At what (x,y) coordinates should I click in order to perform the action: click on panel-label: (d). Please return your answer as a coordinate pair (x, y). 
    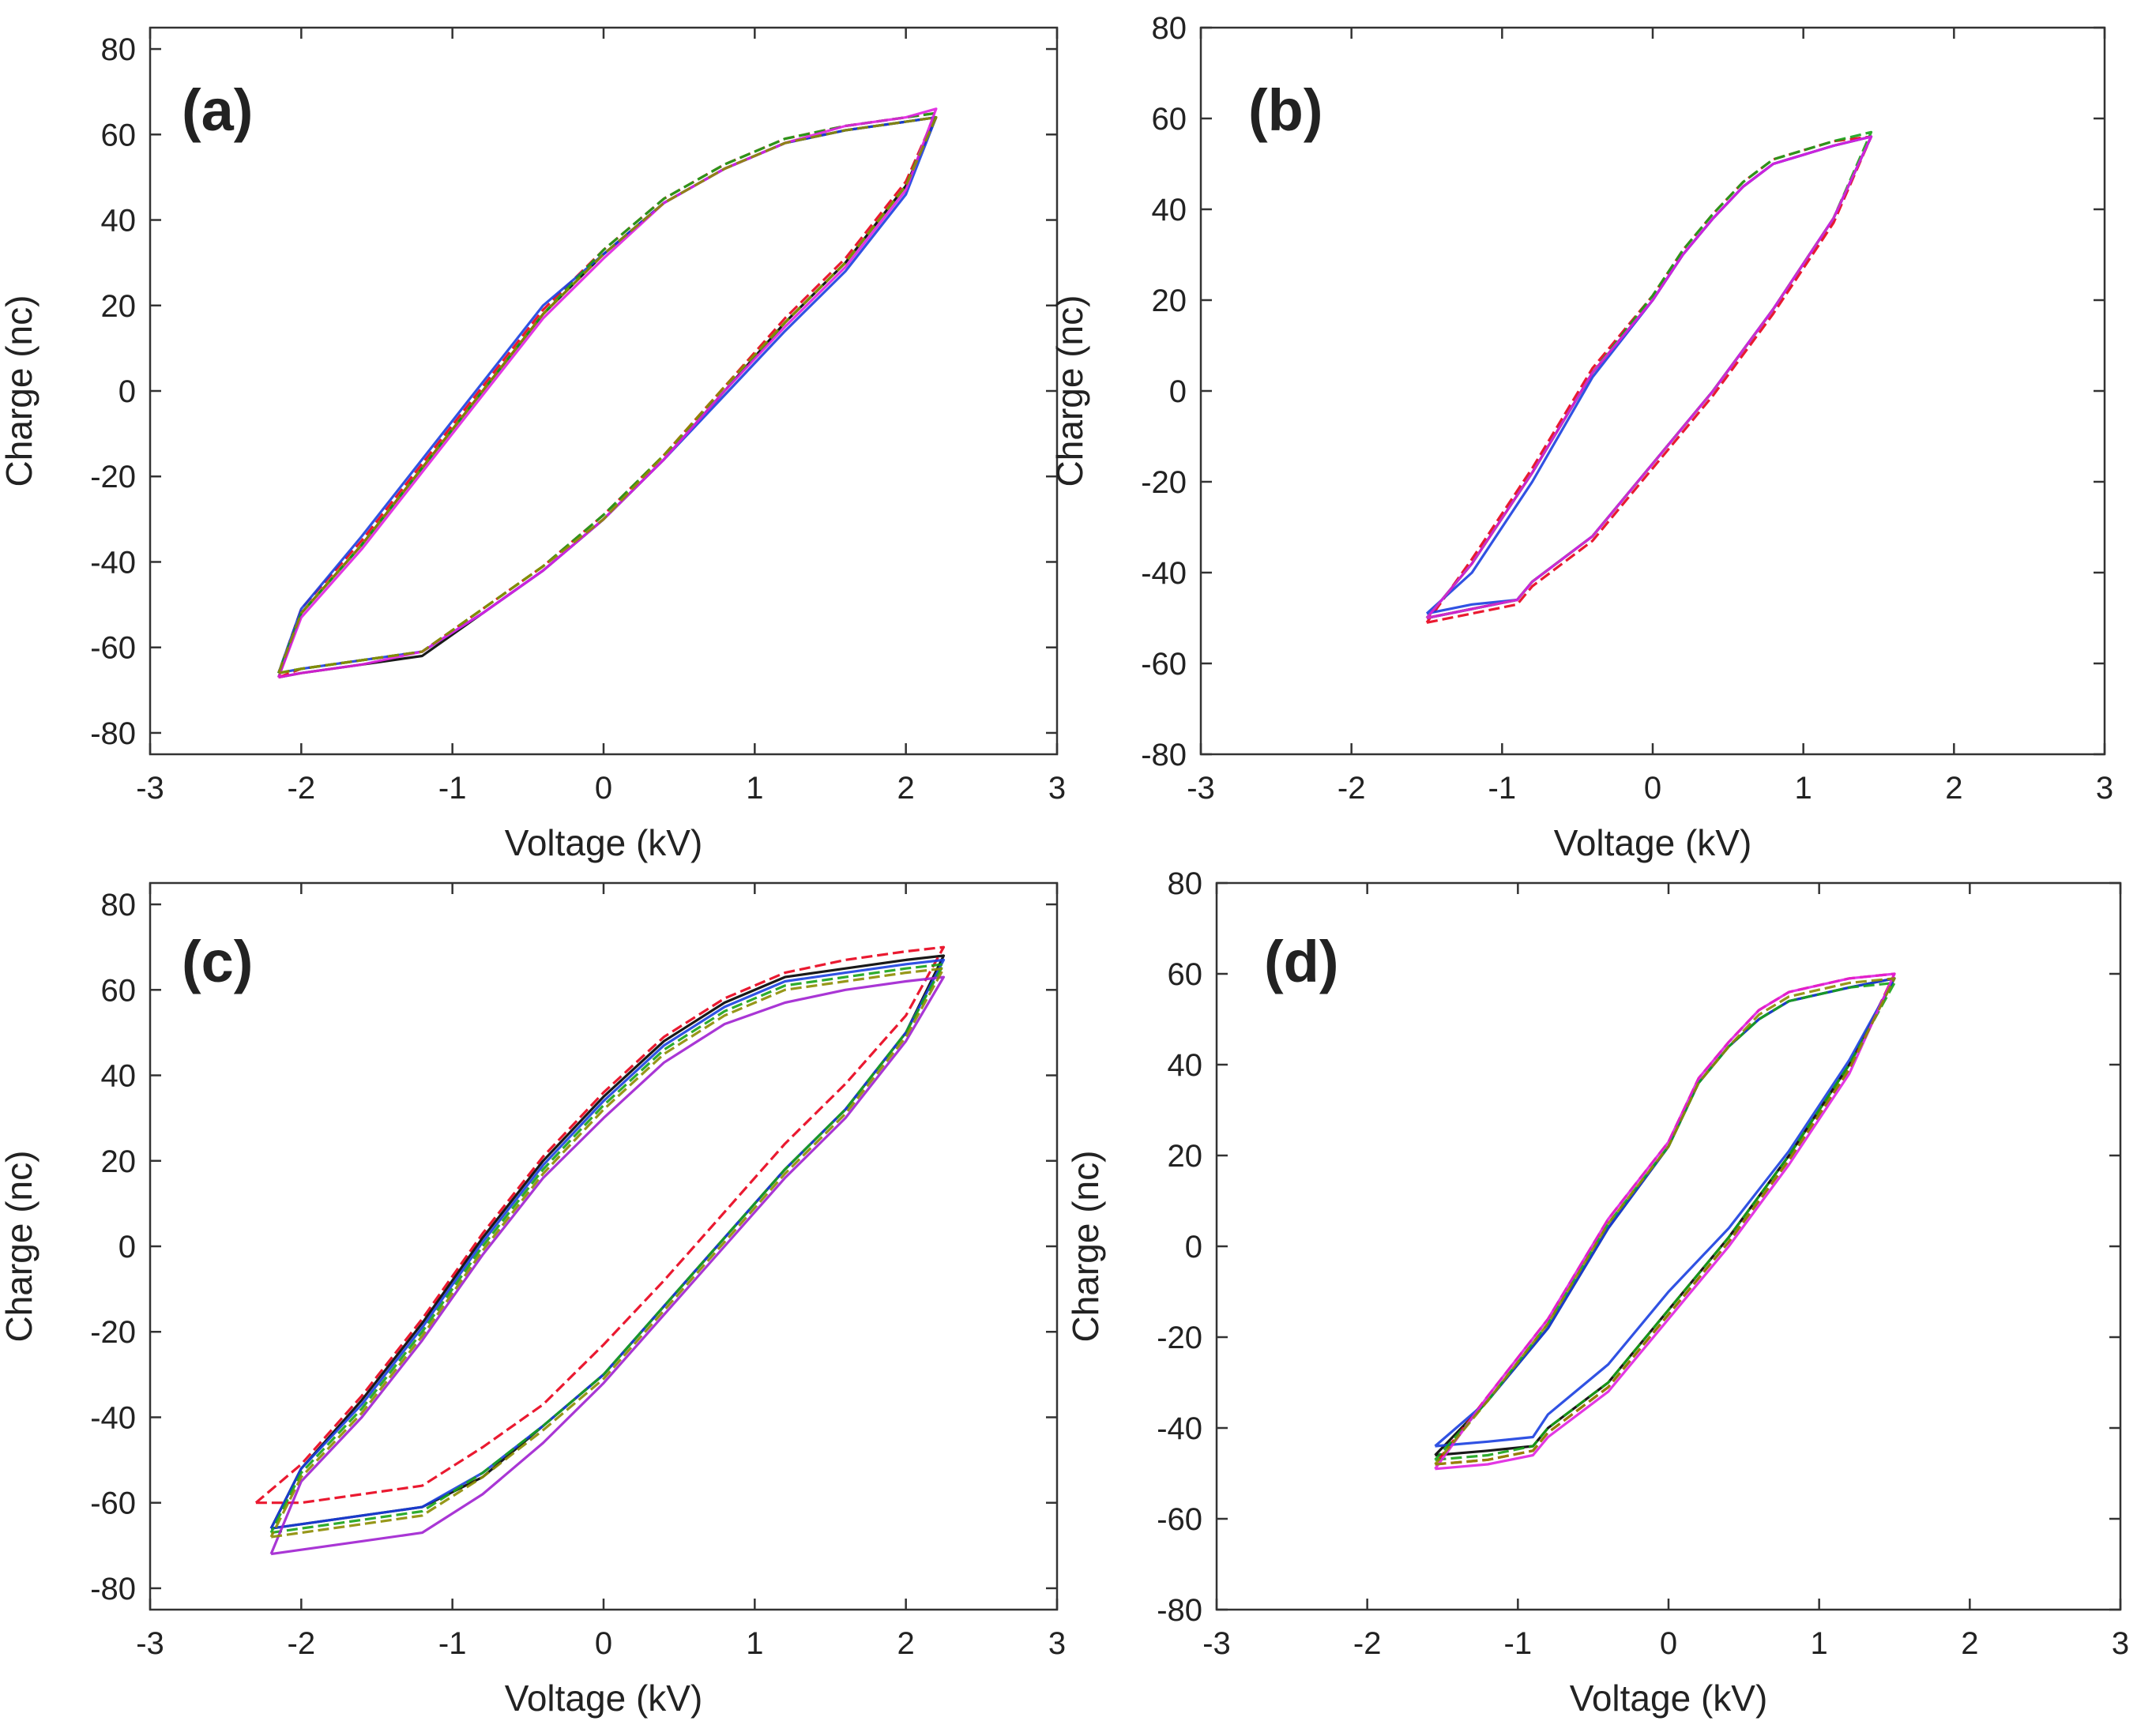
    Looking at the image, I should click on (1301, 961).